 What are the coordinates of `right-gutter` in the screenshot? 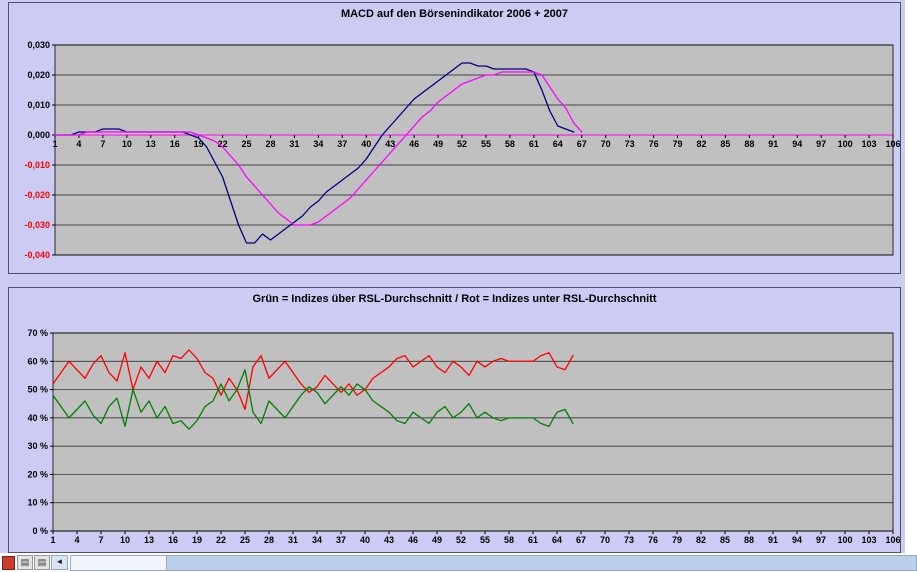 It's located at (911, 276).